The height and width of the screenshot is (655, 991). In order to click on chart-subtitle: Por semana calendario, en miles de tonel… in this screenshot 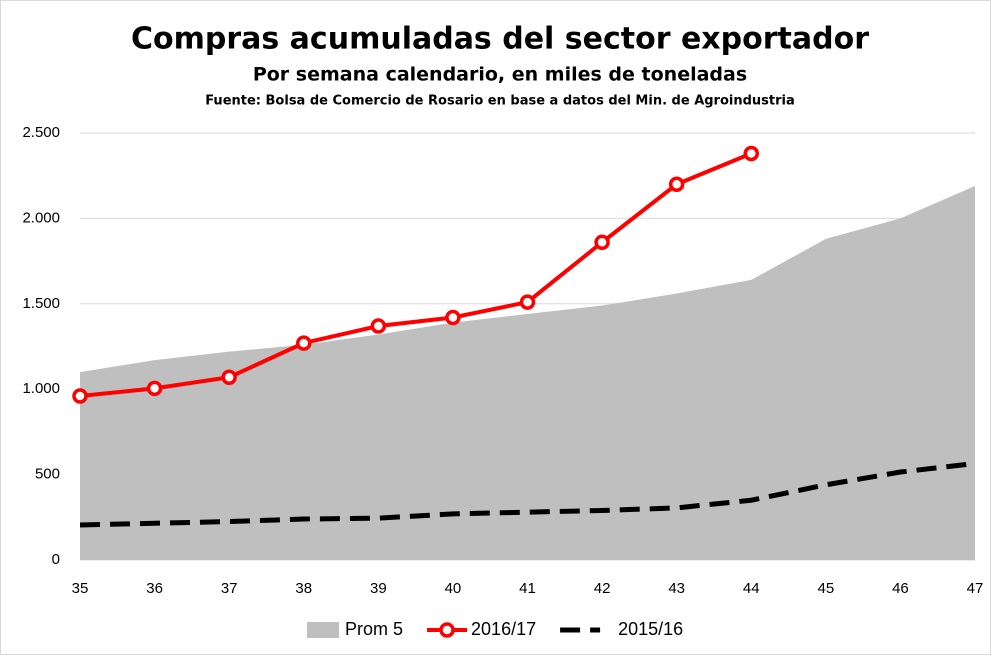, I will do `click(500, 75)`.